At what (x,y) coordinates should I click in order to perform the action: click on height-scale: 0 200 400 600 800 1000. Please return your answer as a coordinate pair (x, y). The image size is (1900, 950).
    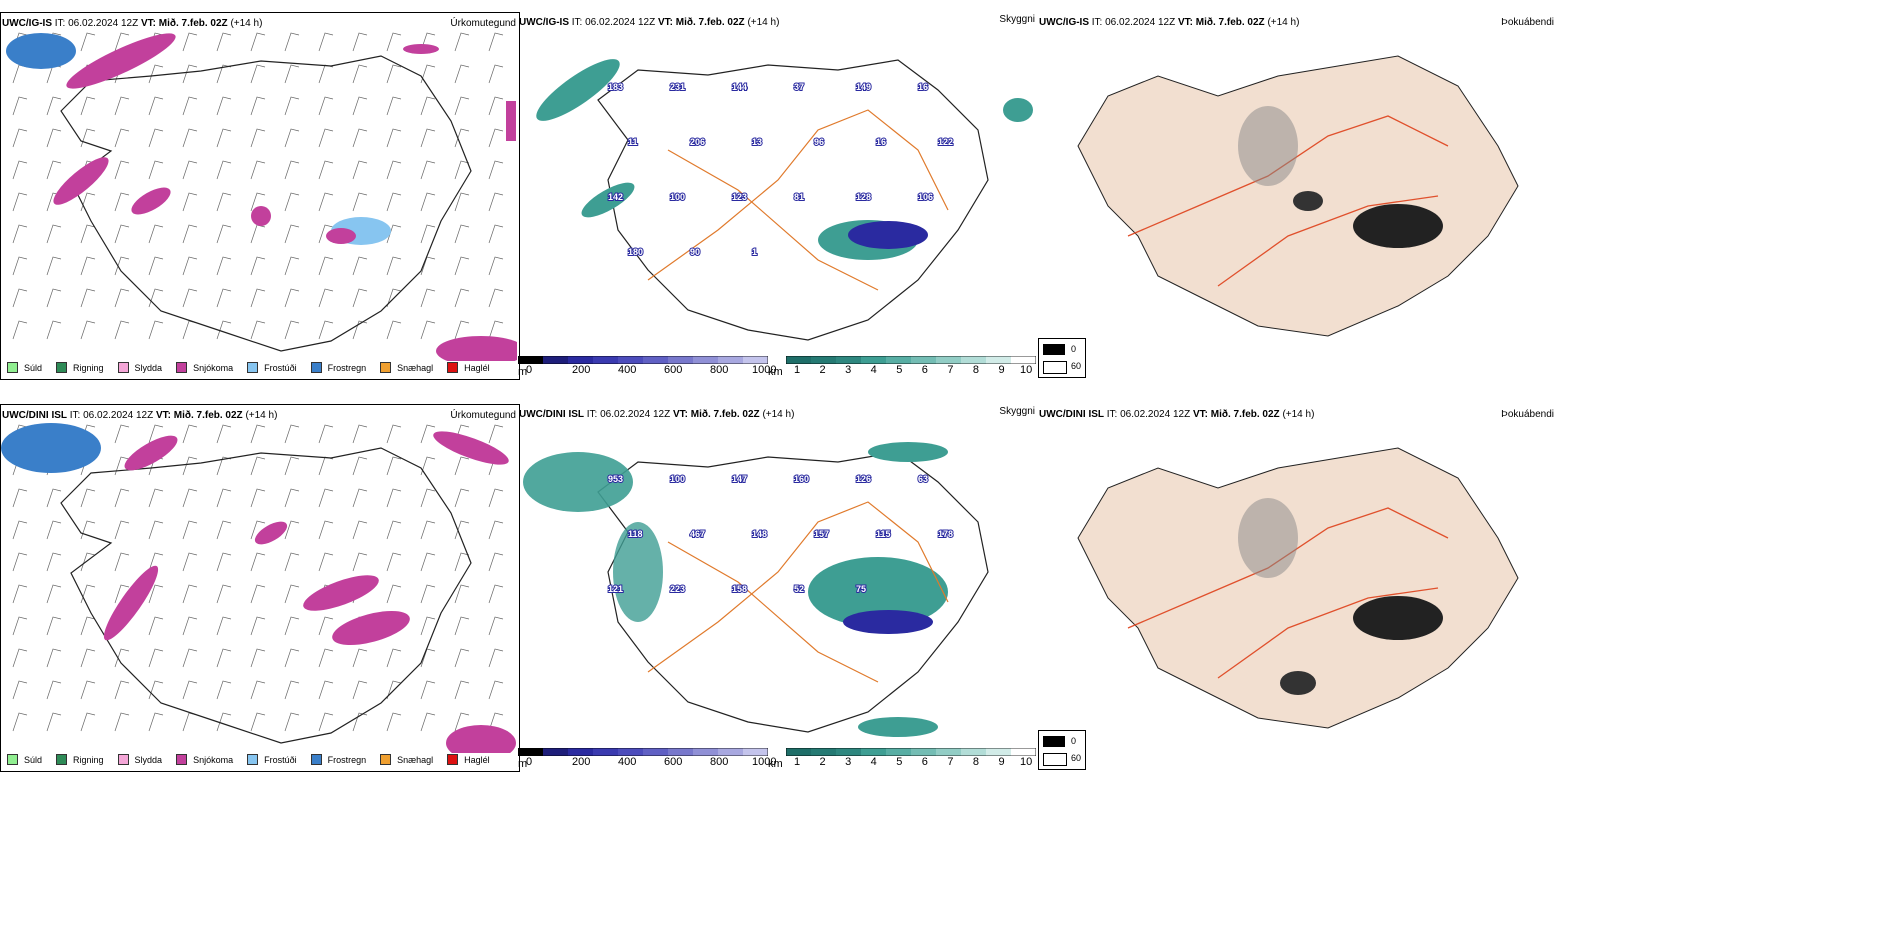
    Looking at the image, I should click on (647, 367).